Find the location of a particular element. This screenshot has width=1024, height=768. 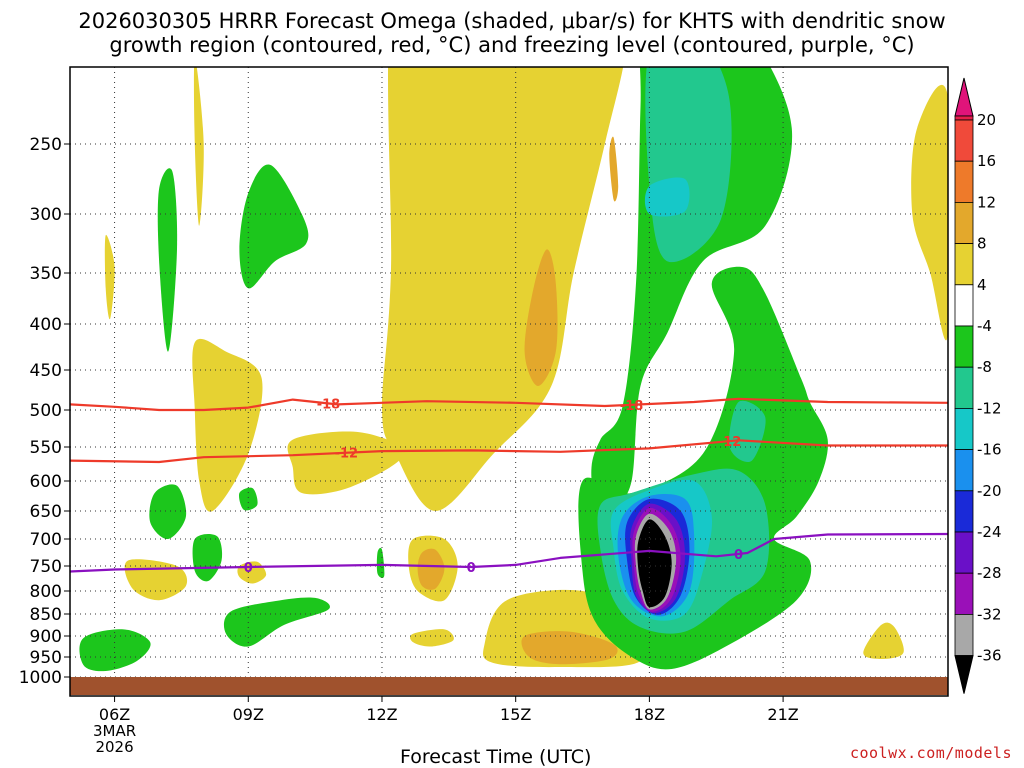

colorbar-label-4: 4 is located at coordinates (982, 285).